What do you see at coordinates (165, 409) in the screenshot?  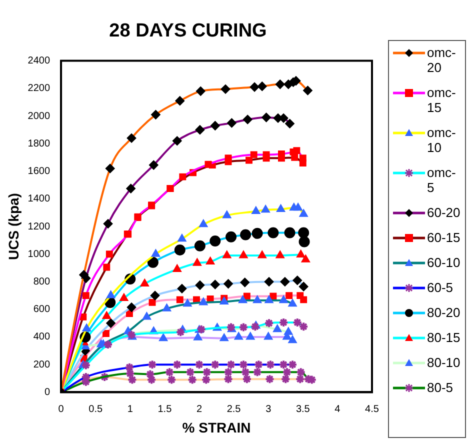 I see `x-tick-label: 1.5` at bounding box center [165, 409].